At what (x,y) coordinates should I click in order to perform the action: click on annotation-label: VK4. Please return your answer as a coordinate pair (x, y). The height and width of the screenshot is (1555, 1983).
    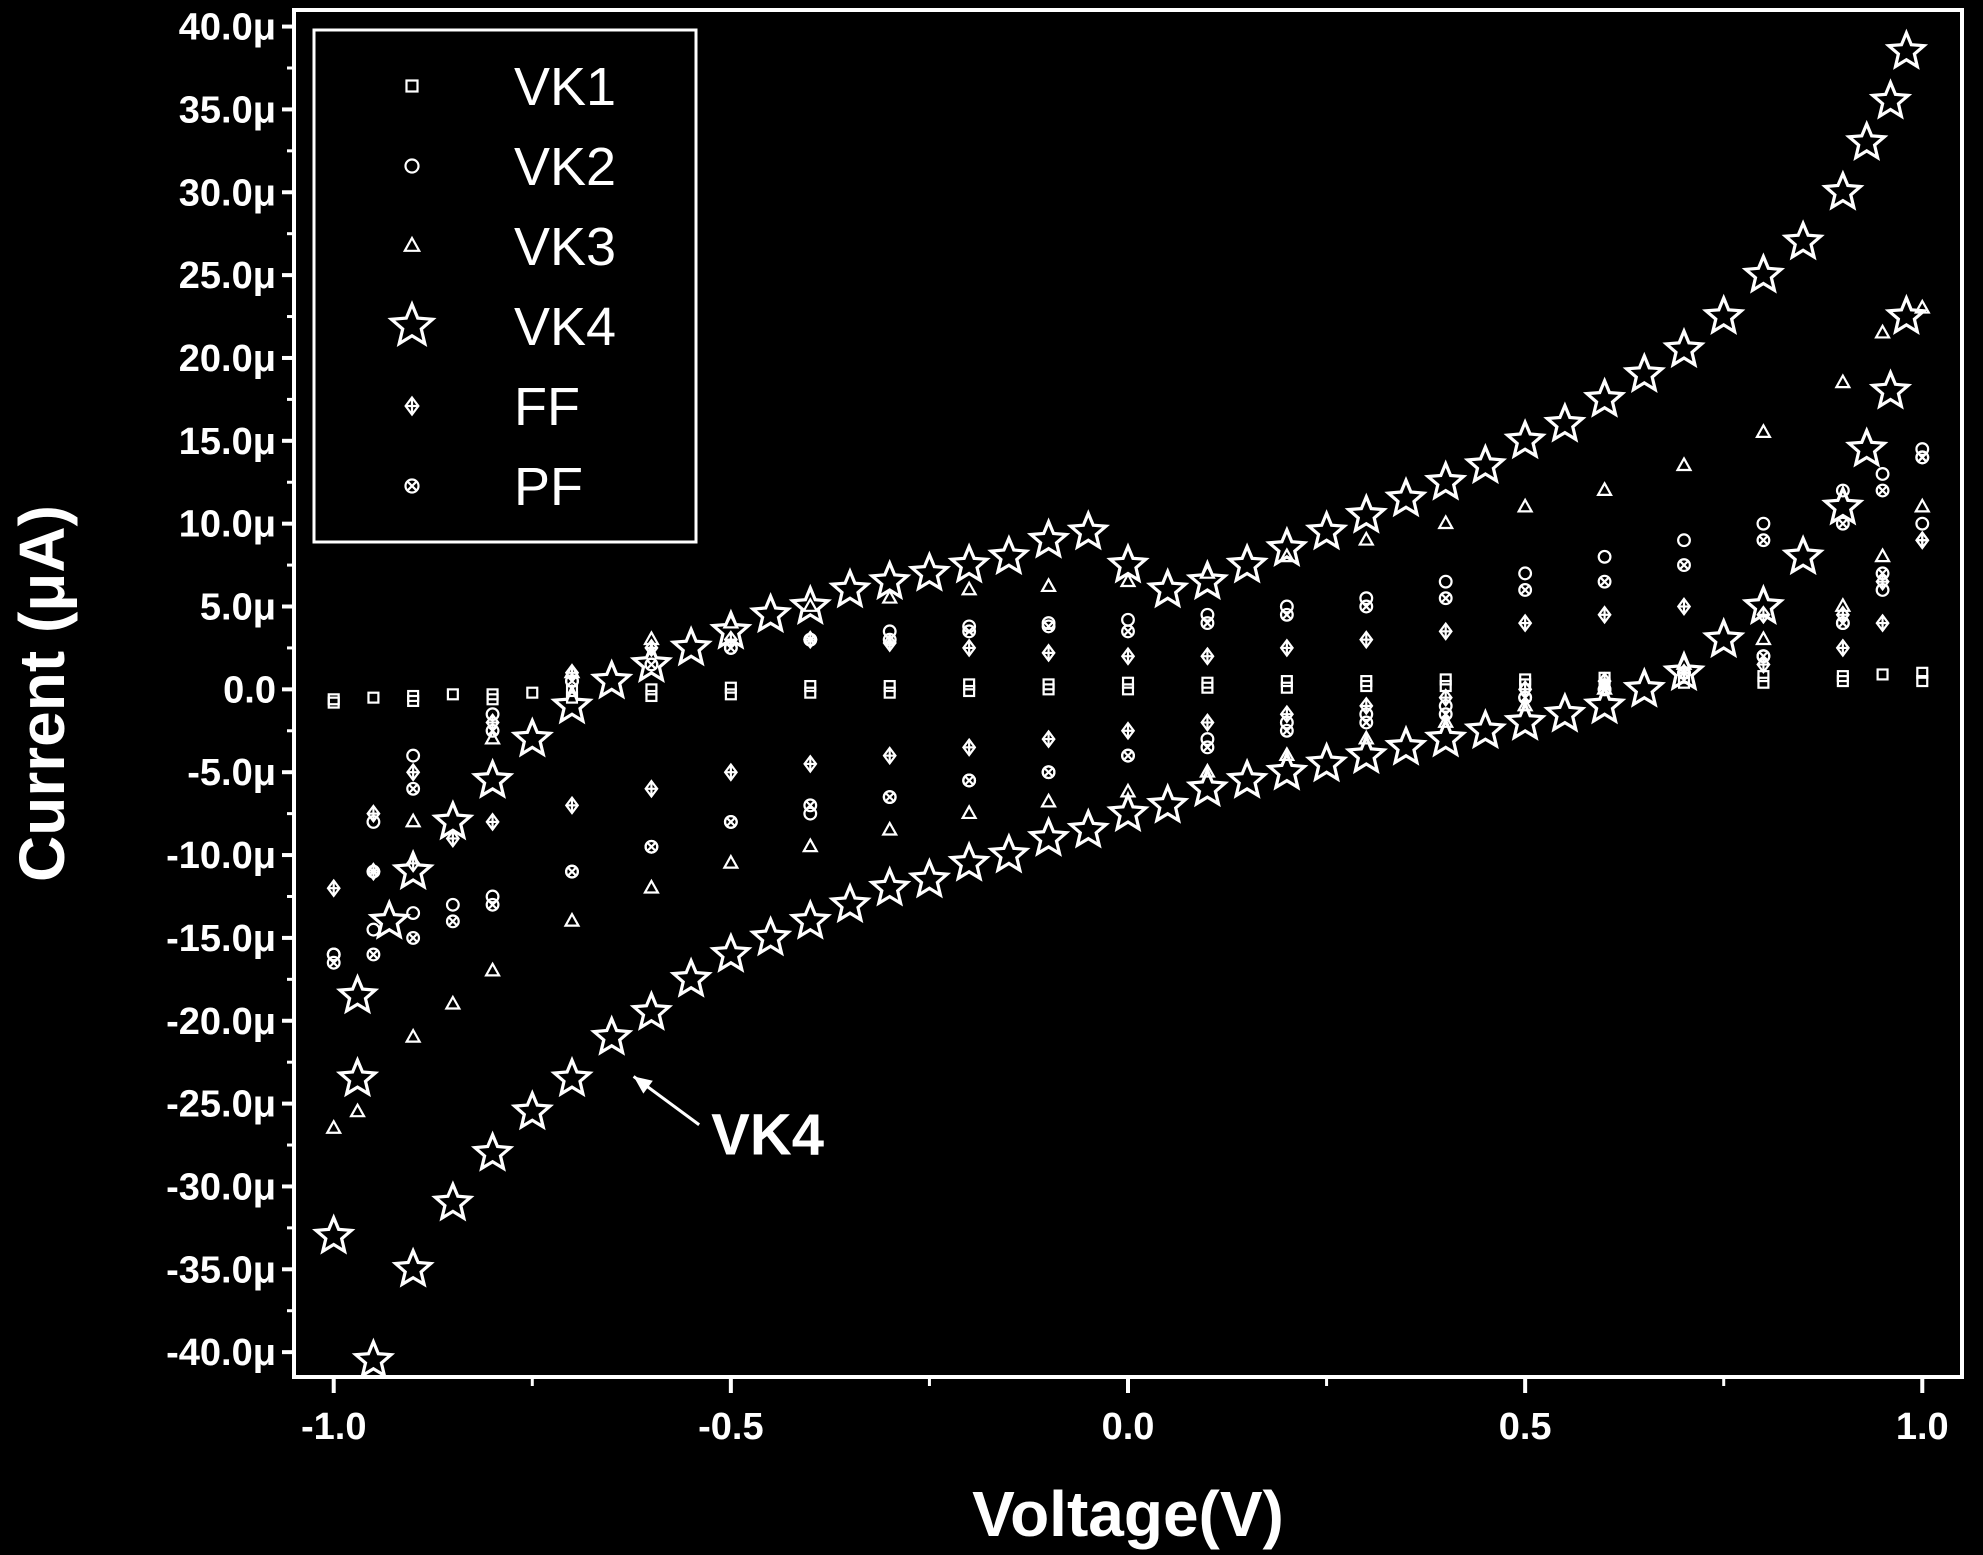
    Looking at the image, I should click on (767, 1135).